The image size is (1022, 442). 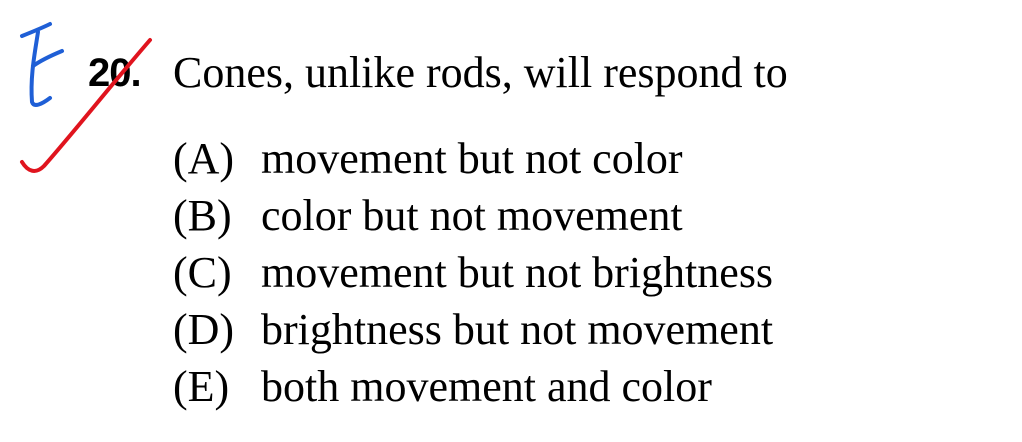 I want to click on choice-text: movement but not color, so click(x=472, y=158).